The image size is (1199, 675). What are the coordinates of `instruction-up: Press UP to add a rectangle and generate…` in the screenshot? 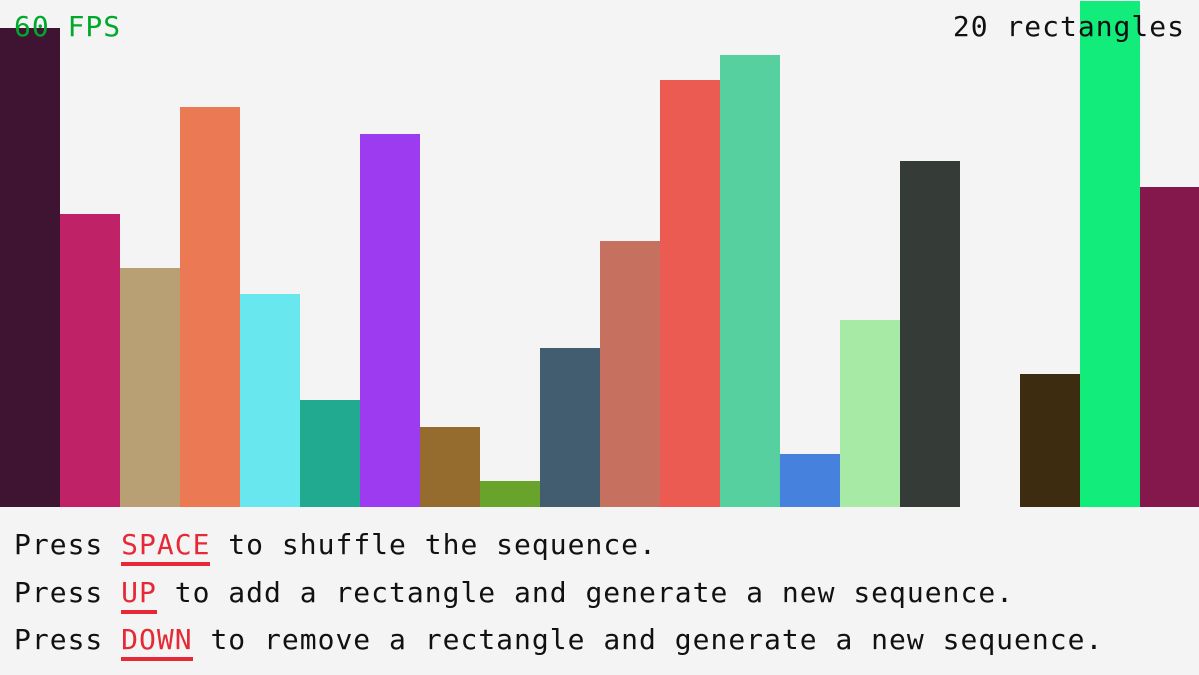 It's located at (514, 595).